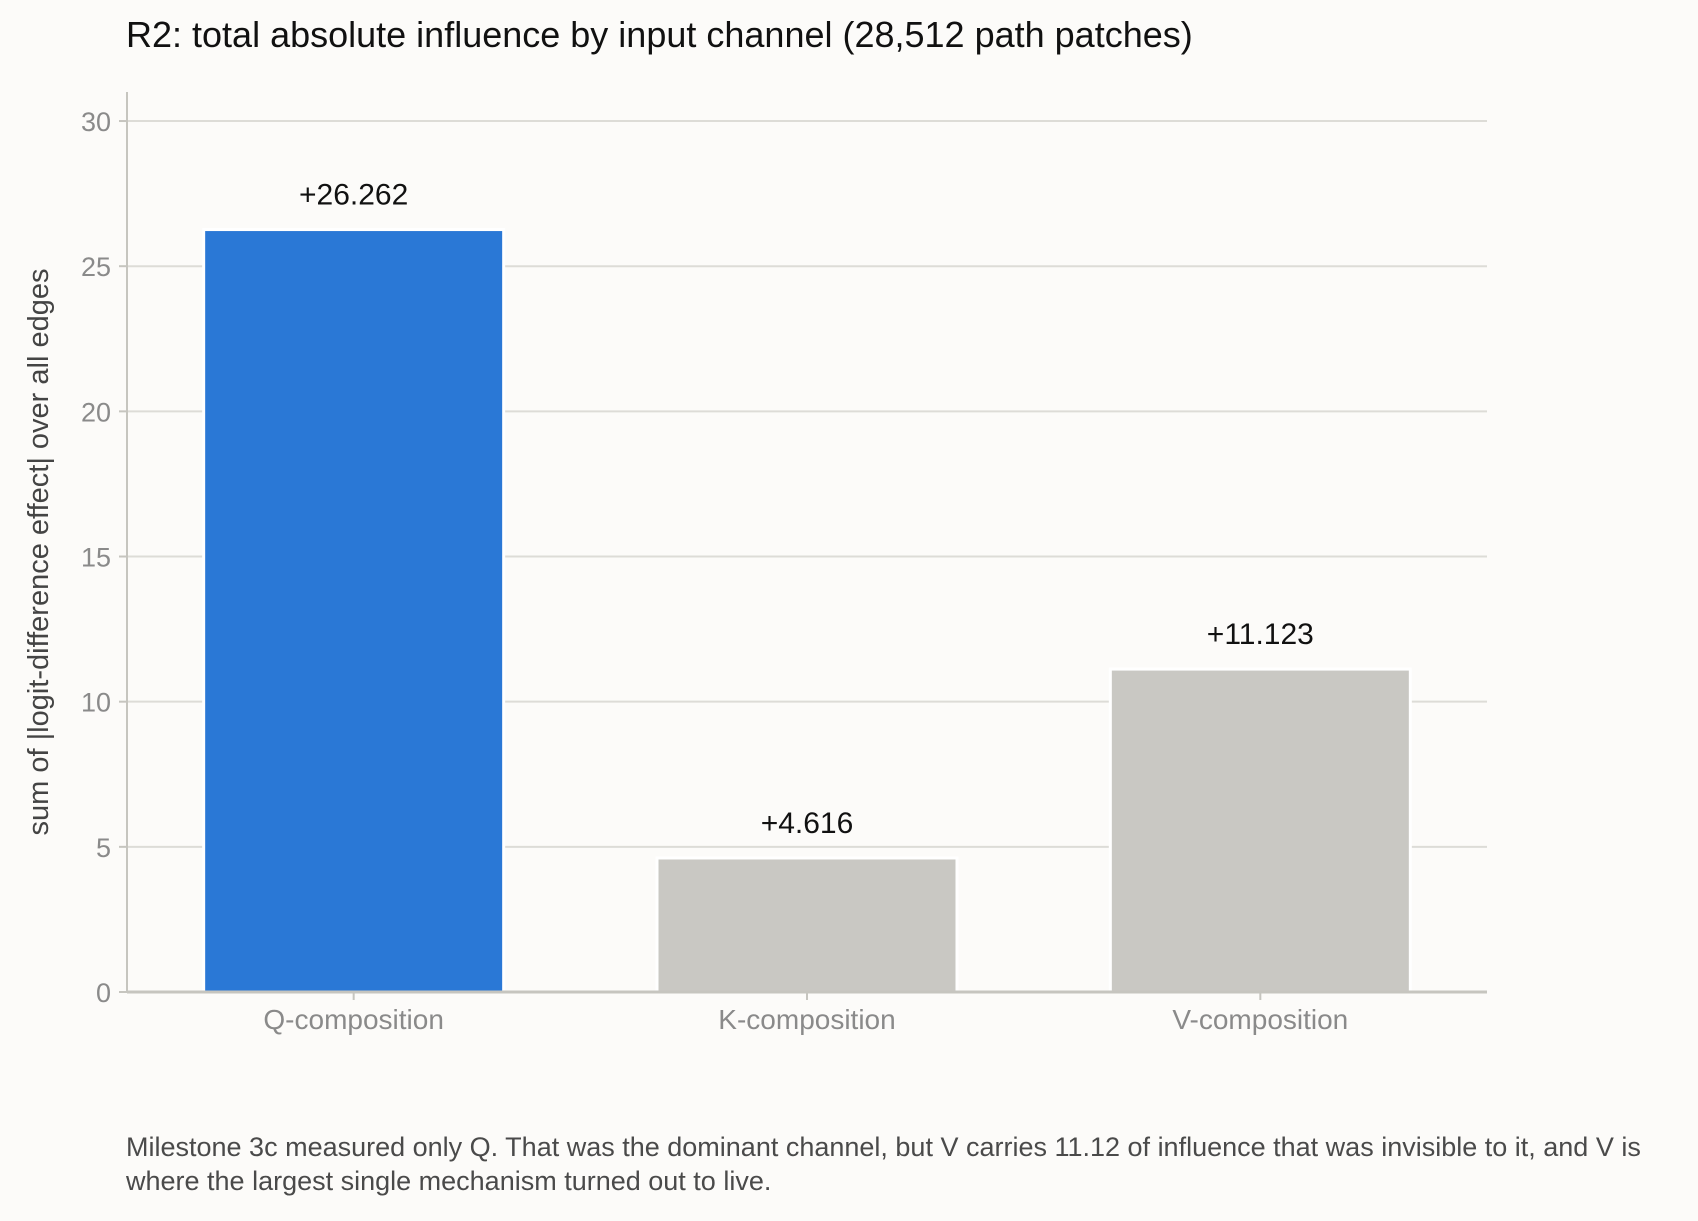 The height and width of the screenshot is (1221, 1698). I want to click on bar-value-label: +4.616, so click(807, 823).